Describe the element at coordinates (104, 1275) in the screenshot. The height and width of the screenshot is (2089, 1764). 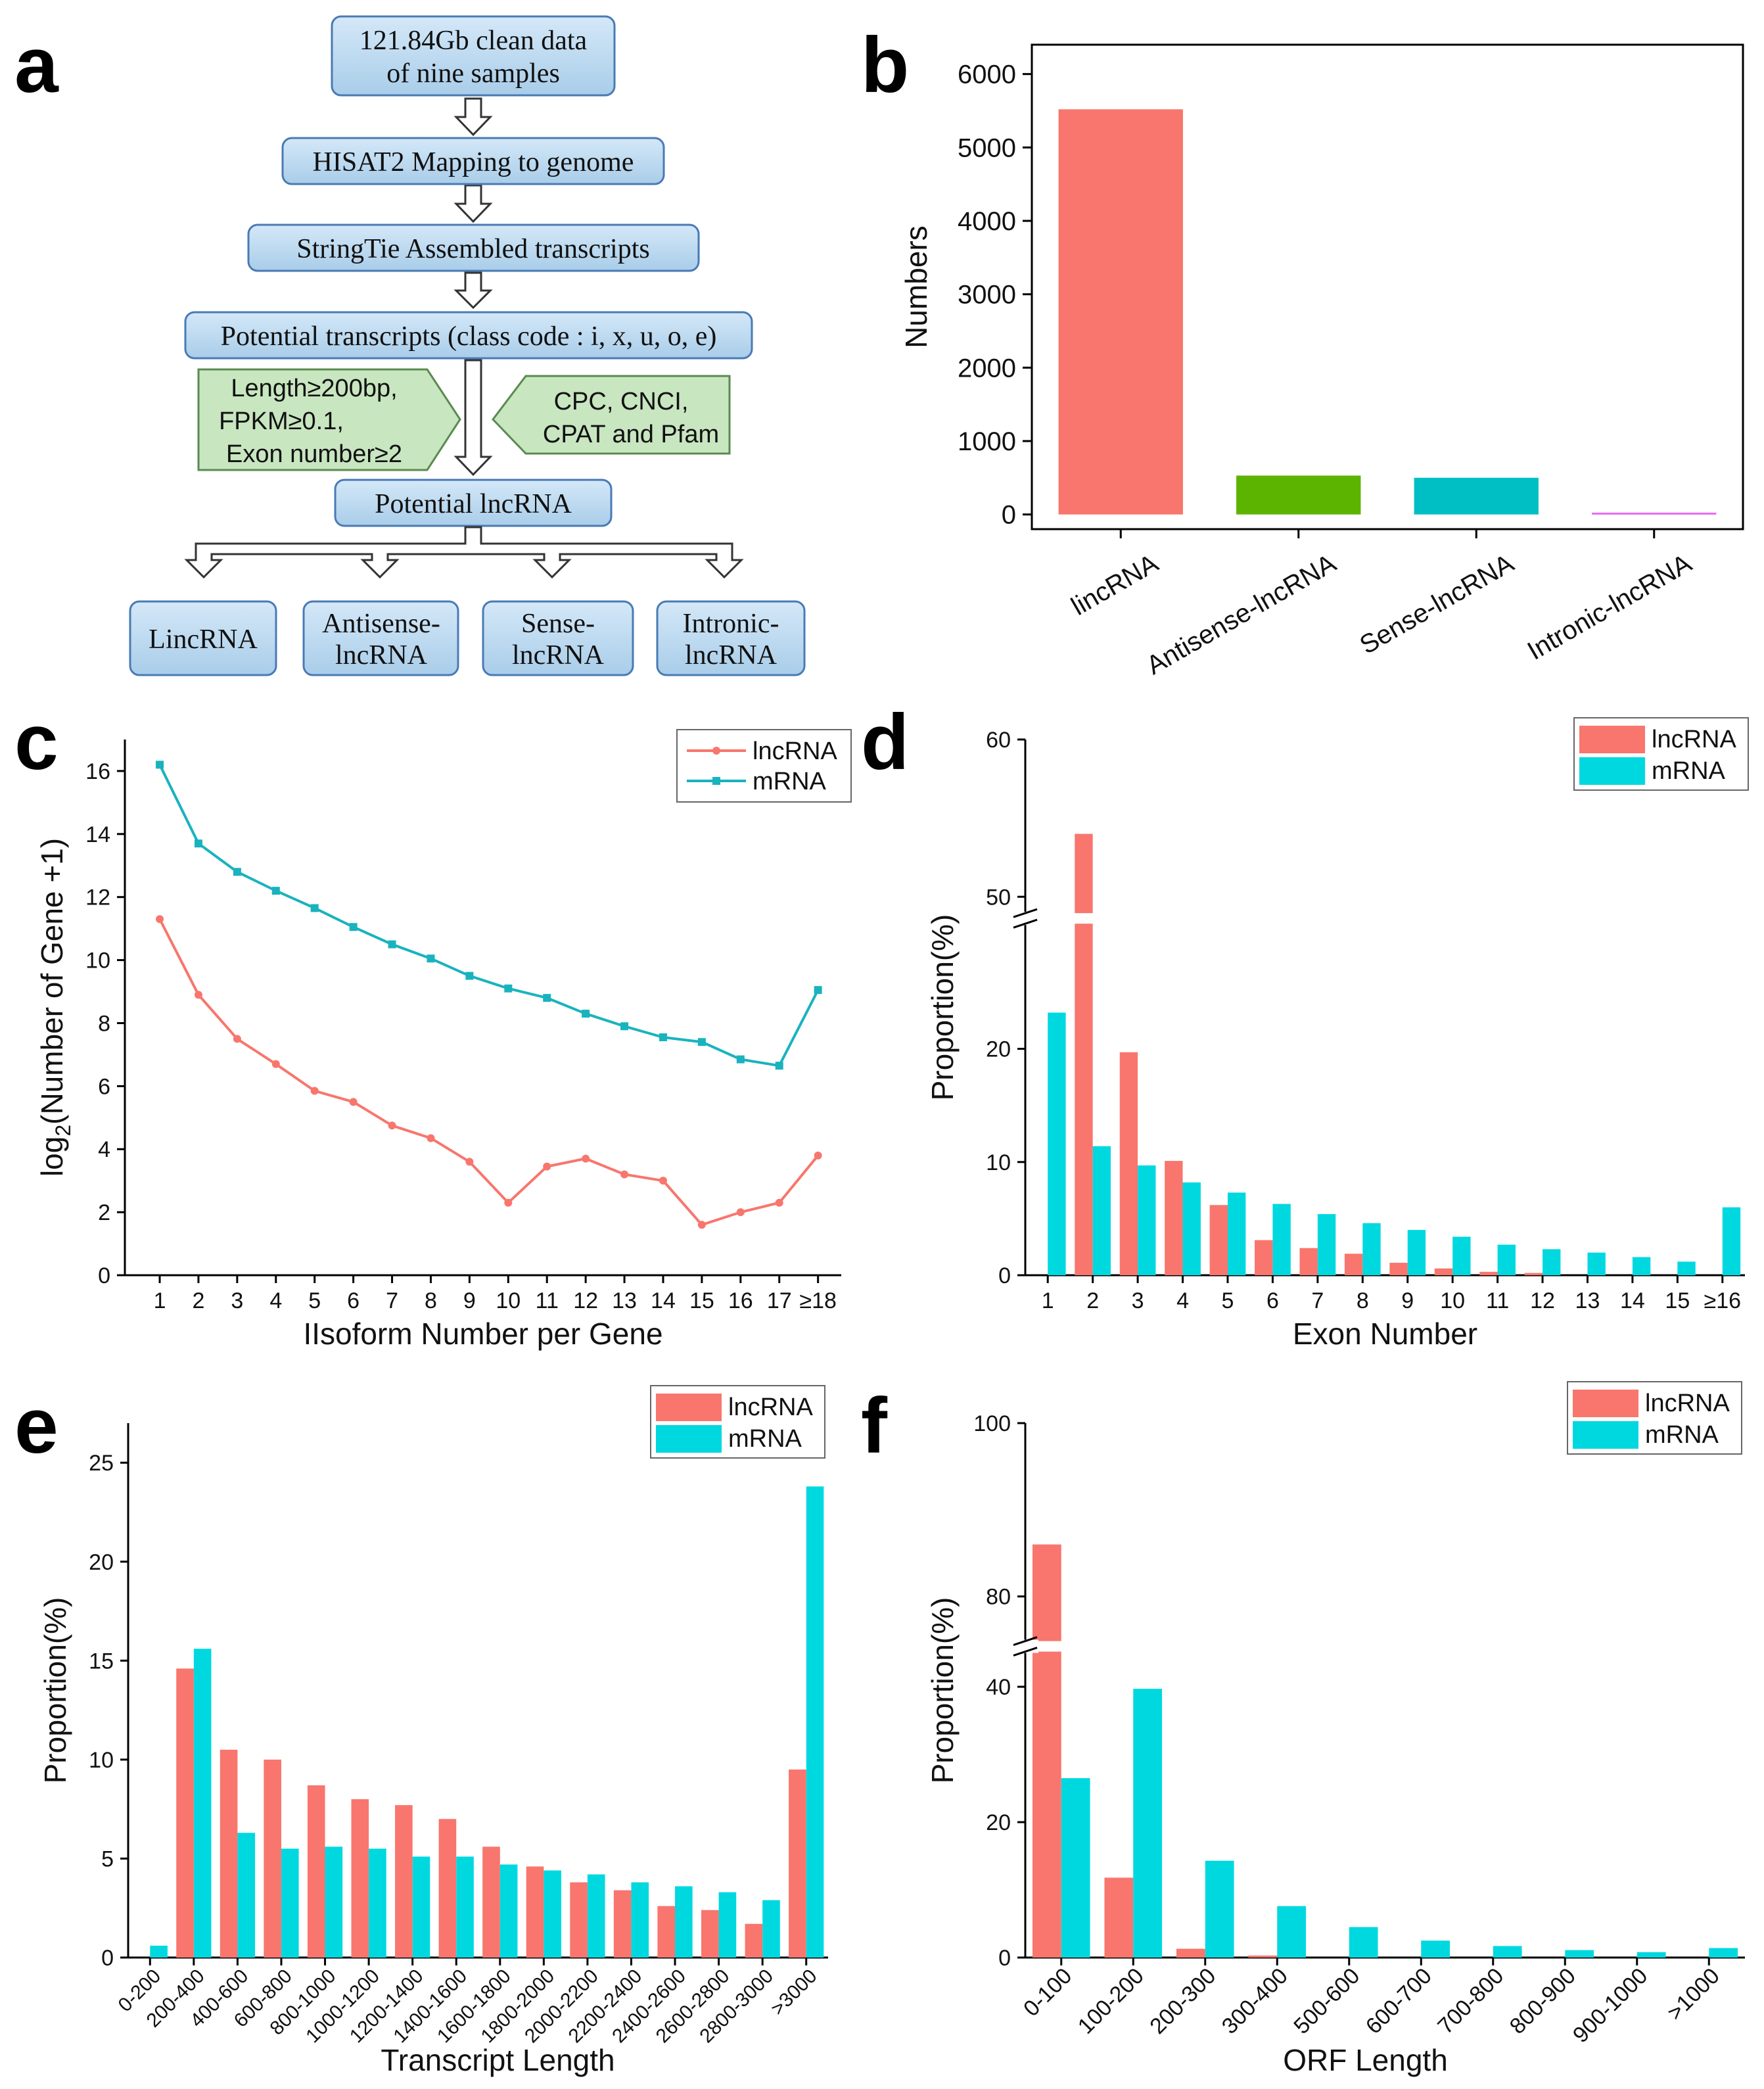
I see `c-y-tick-label: 0` at that location.